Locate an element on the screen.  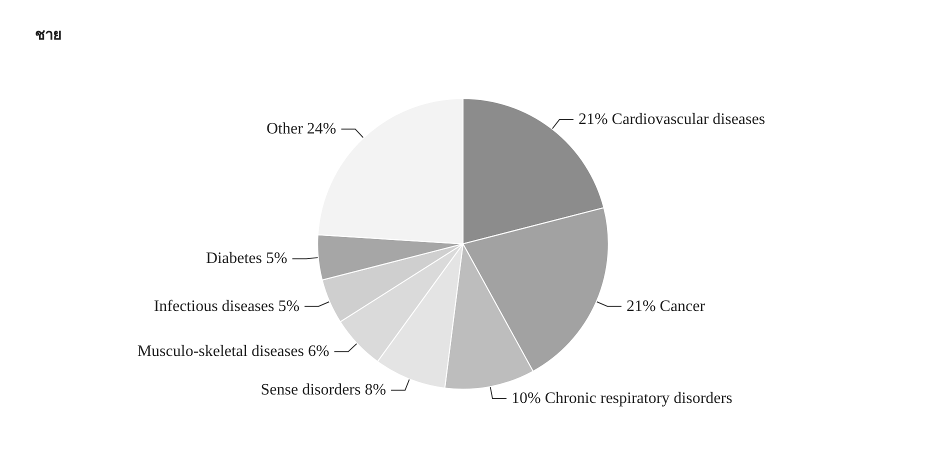
chart-title: ชาย is located at coordinates (48, 35).